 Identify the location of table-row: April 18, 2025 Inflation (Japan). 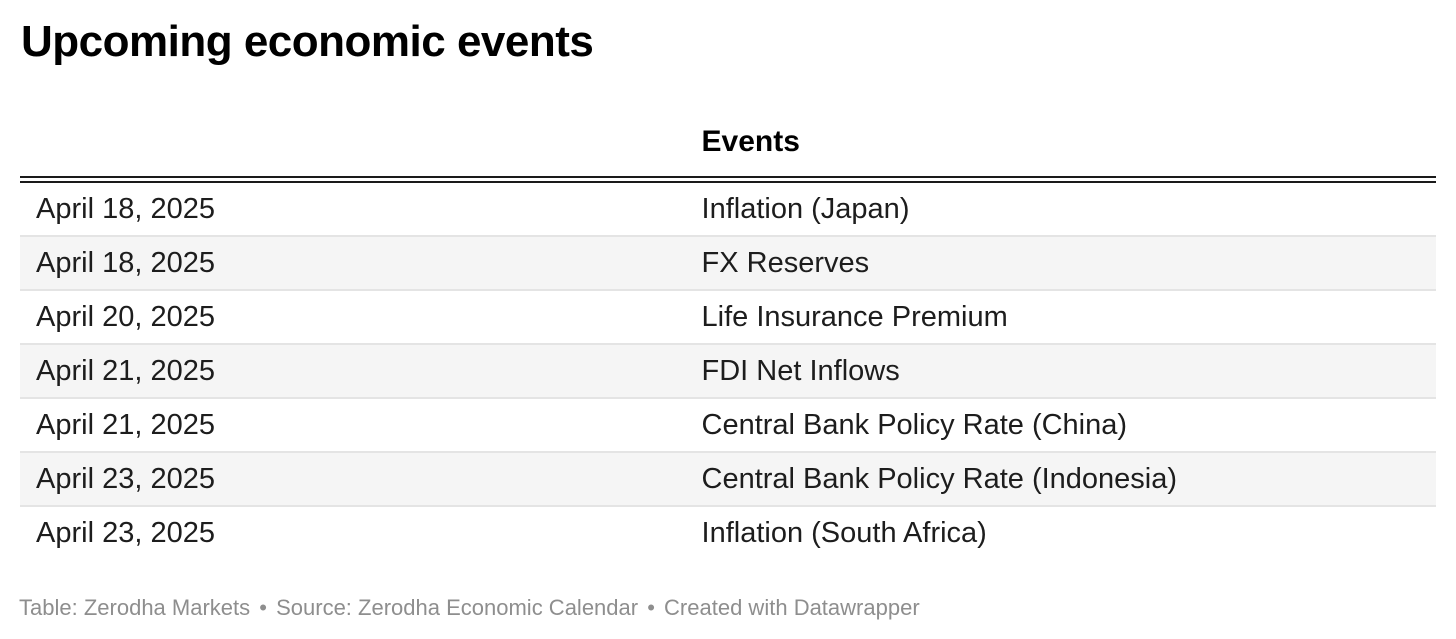
(728, 207).